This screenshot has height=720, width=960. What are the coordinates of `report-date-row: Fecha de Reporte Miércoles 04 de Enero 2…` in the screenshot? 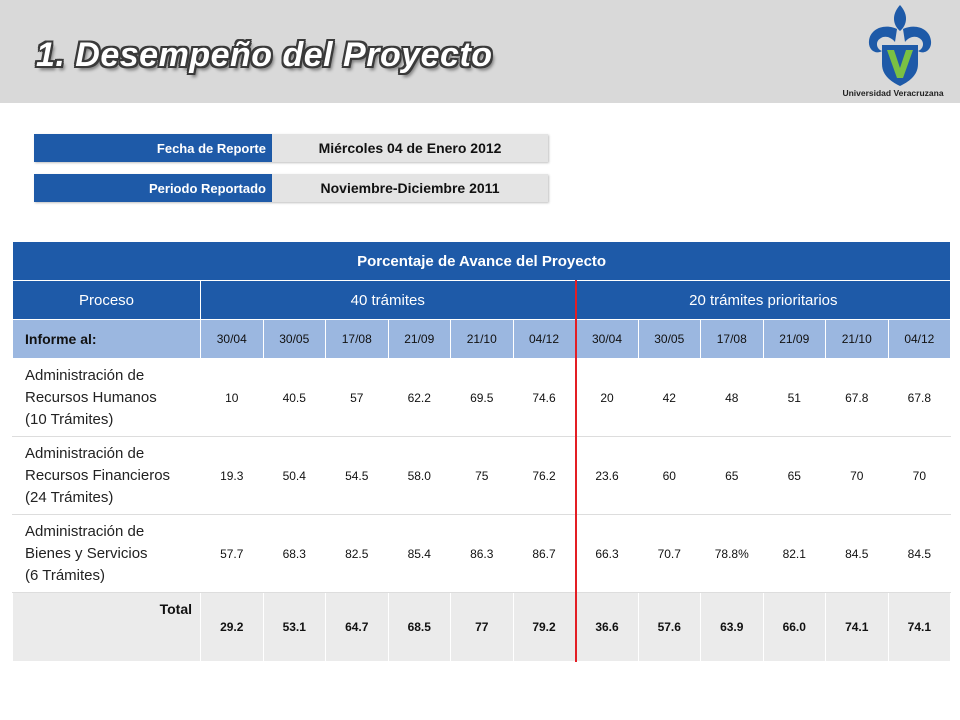 It's located at (291, 148).